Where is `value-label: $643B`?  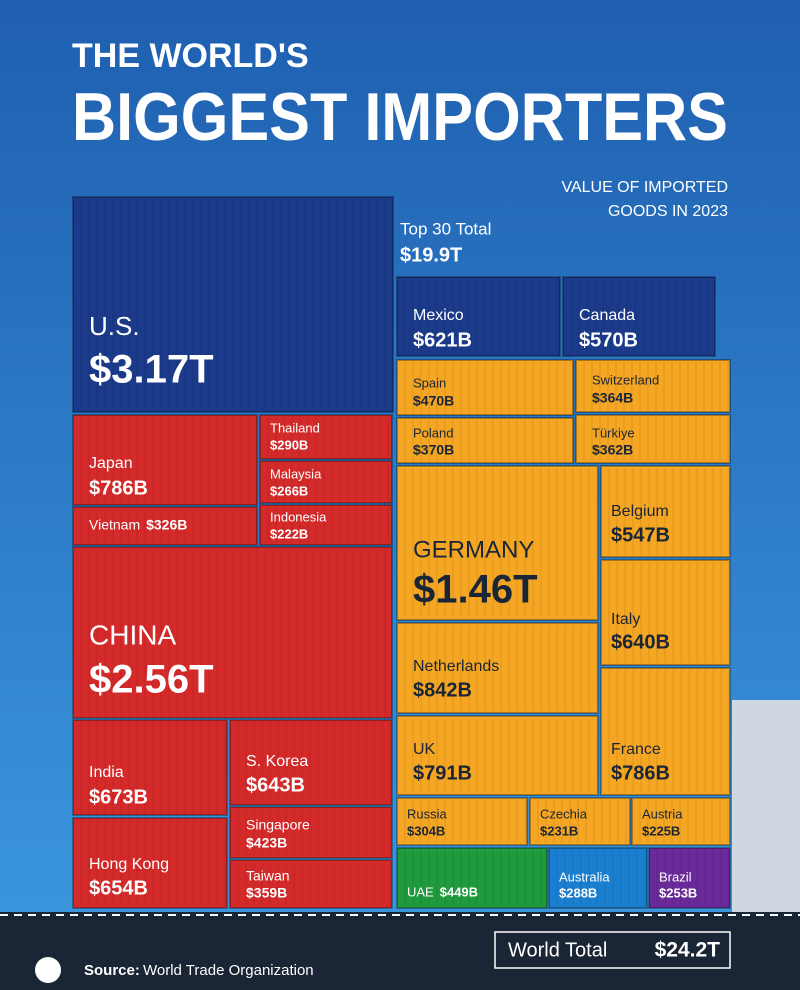
value-label: $643B is located at coordinates (275, 785).